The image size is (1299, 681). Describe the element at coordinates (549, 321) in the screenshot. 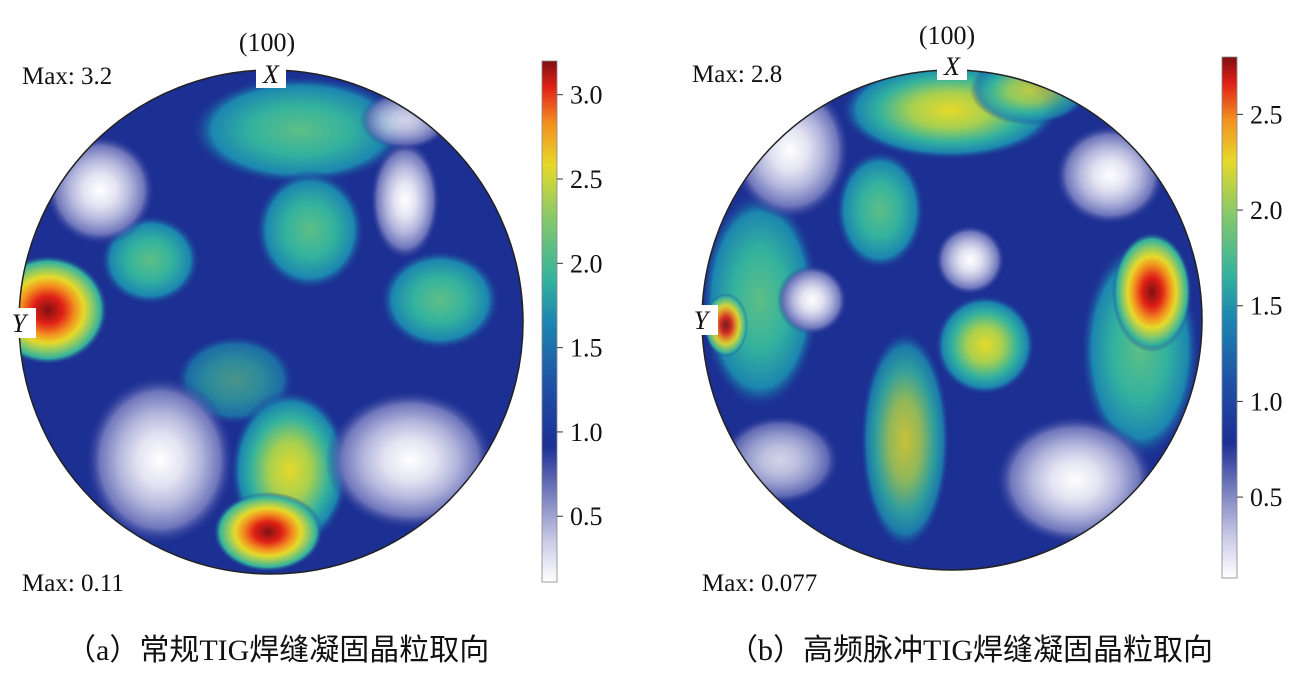

I see `colorbar-a` at that location.